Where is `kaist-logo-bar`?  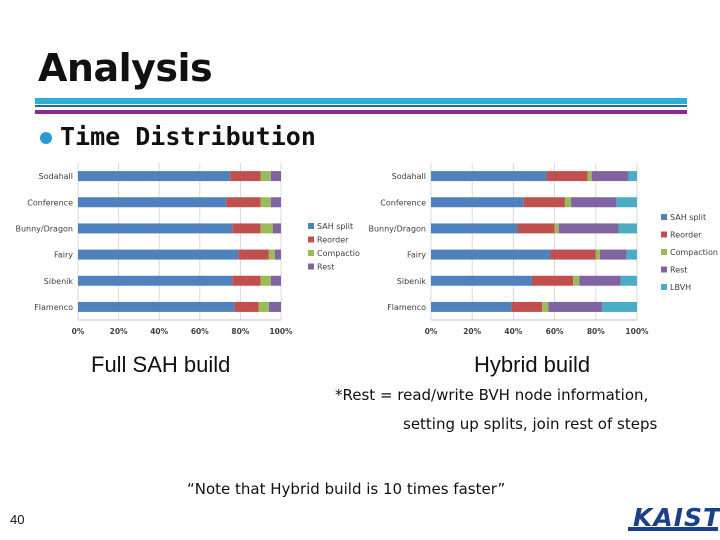
kaist-logo-bar is located at coordinates (673, 529).